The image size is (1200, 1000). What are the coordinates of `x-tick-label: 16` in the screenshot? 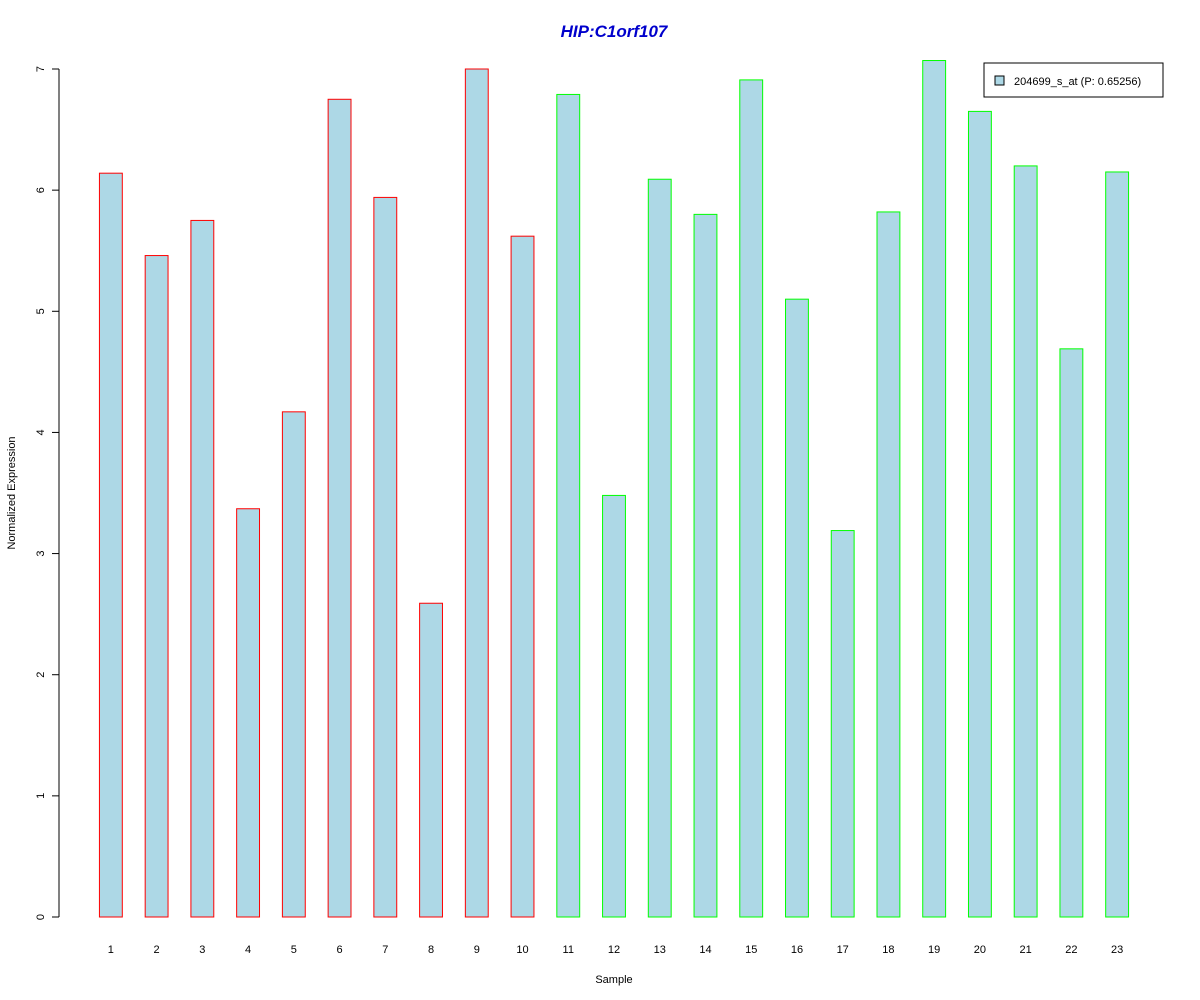 It's located at (797, 950).